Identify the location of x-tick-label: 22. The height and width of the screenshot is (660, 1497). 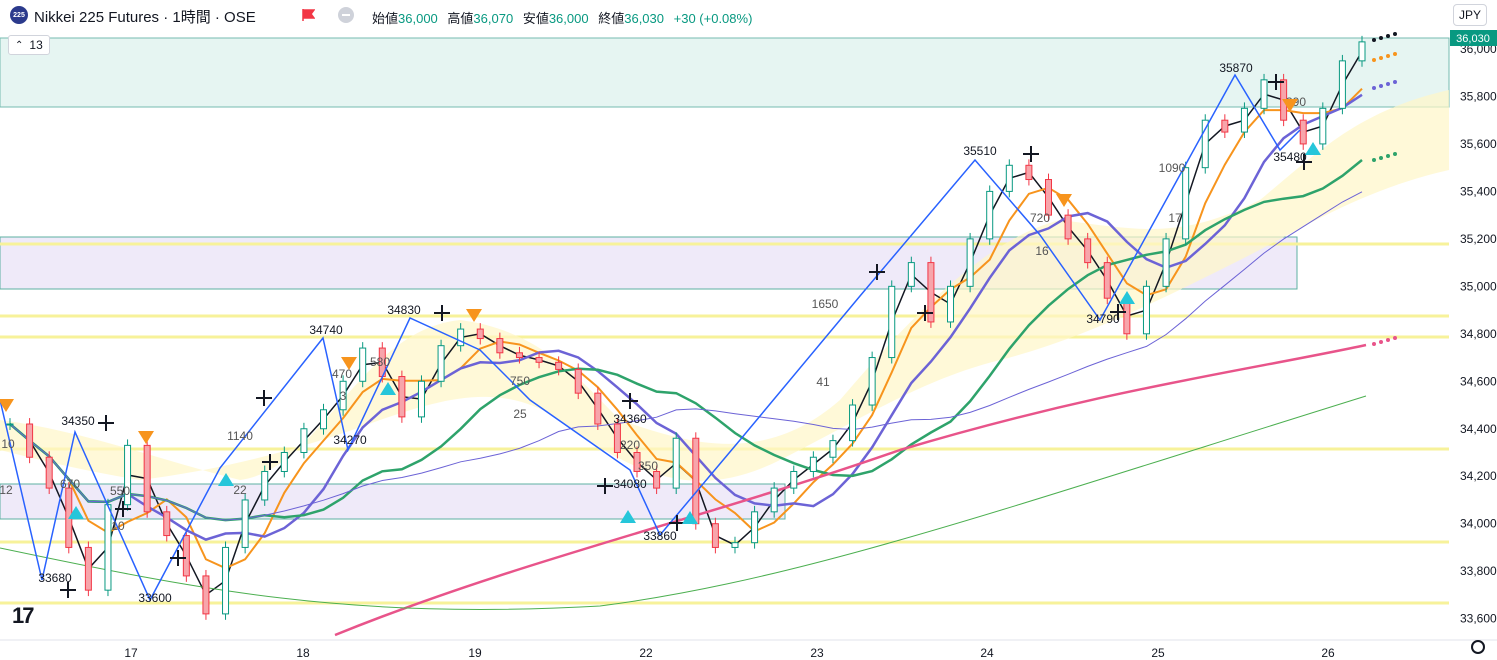
(646, 653).